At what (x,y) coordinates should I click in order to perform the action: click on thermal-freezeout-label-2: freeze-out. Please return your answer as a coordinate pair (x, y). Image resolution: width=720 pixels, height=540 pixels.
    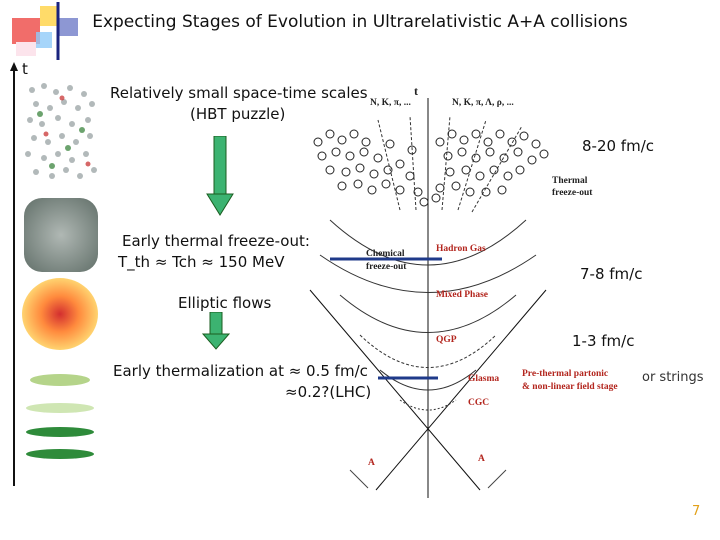
    Looking at the image, I should click on (572, 193).